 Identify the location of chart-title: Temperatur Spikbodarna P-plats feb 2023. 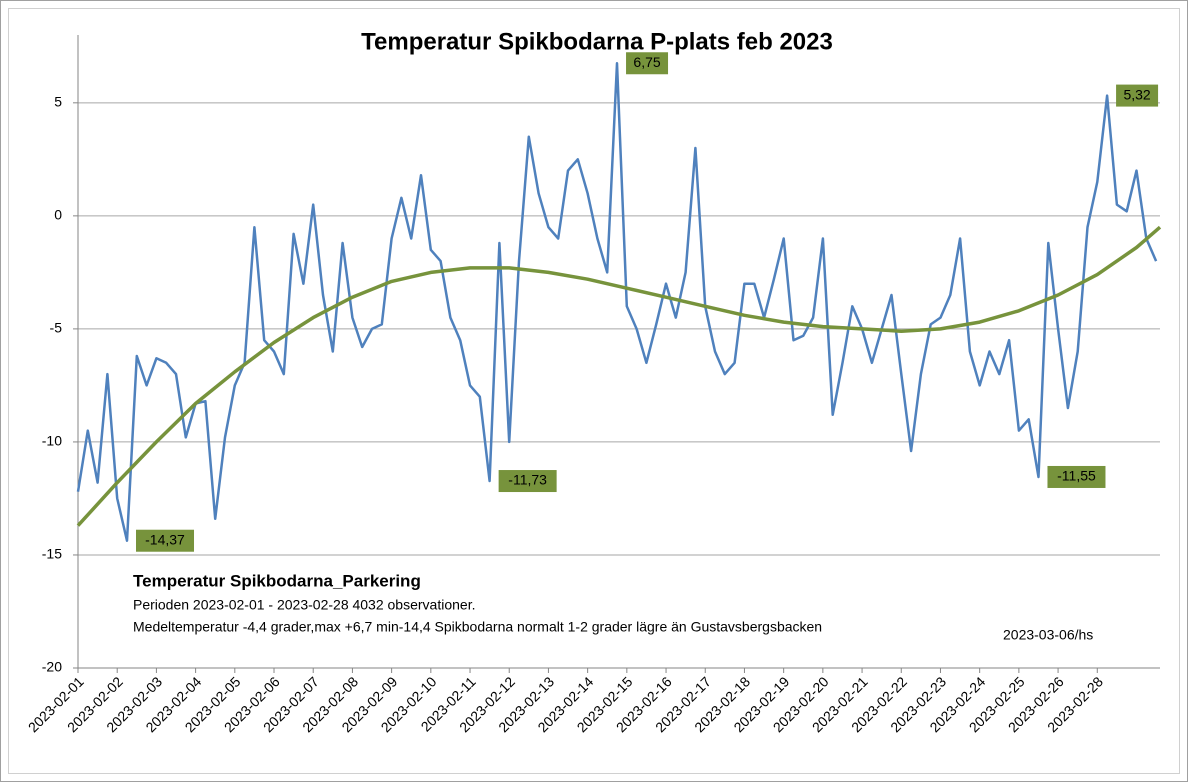
(597, 41).